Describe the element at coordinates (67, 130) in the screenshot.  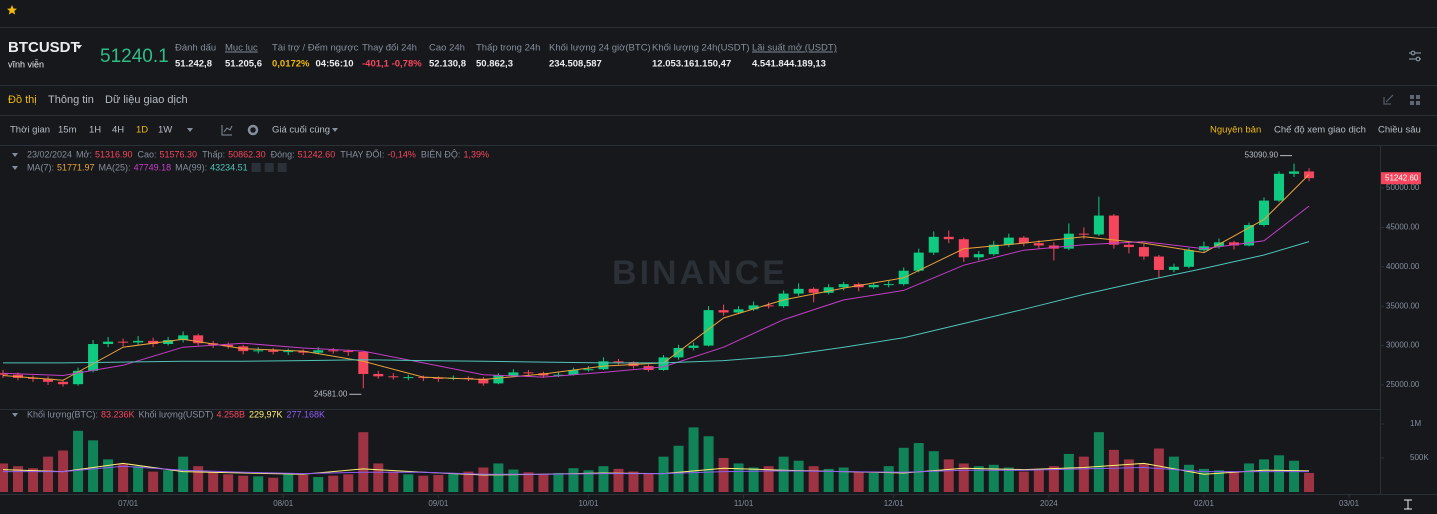
I see `interval: 15m` at that location.